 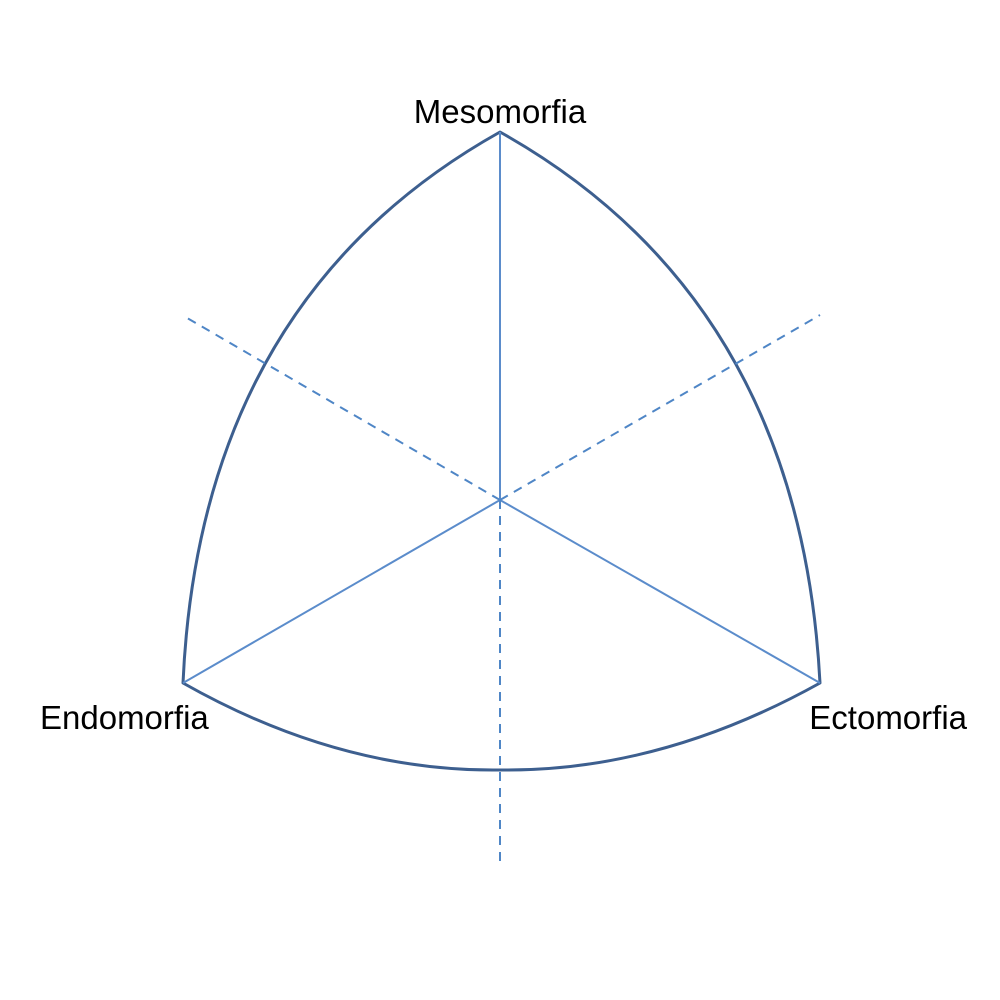 I want to click on axis-ectomorphy, so click(x=660, y=591).